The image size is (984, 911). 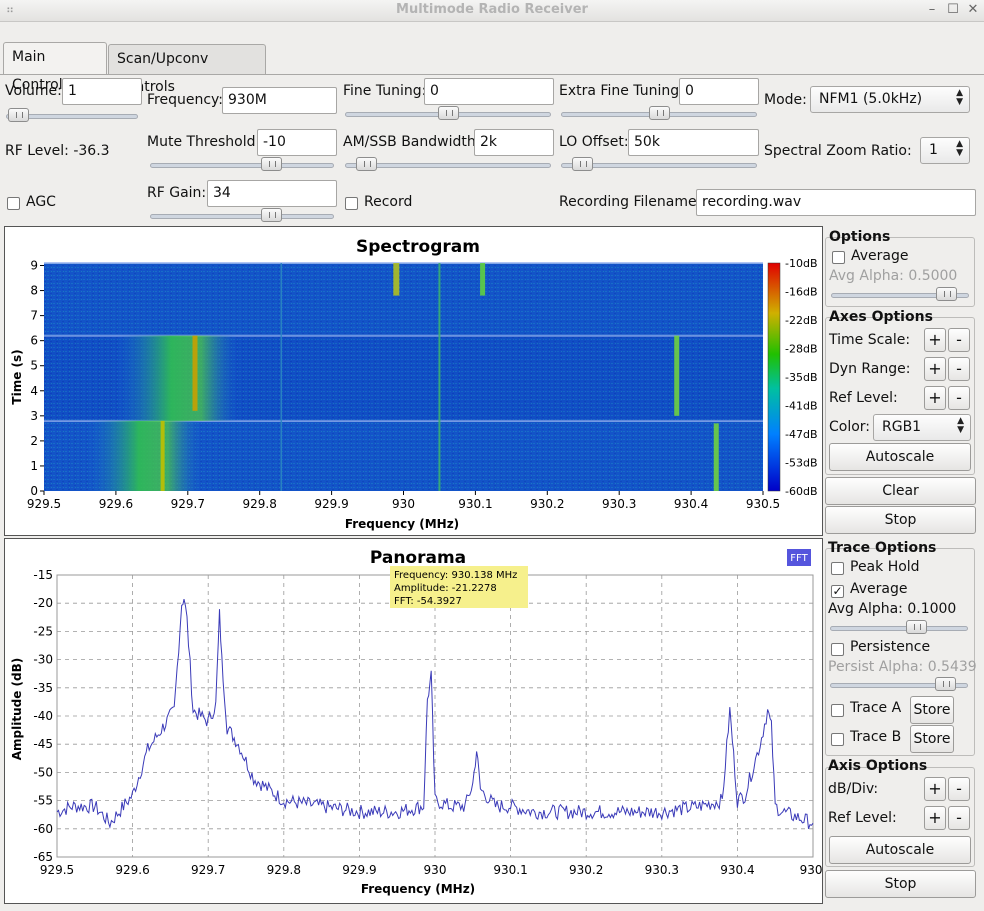 What do you see at coordinates (881, 317) in the screenshot?
I see `axes-options-heading: Axes Options` at bounding box center [881, 317].